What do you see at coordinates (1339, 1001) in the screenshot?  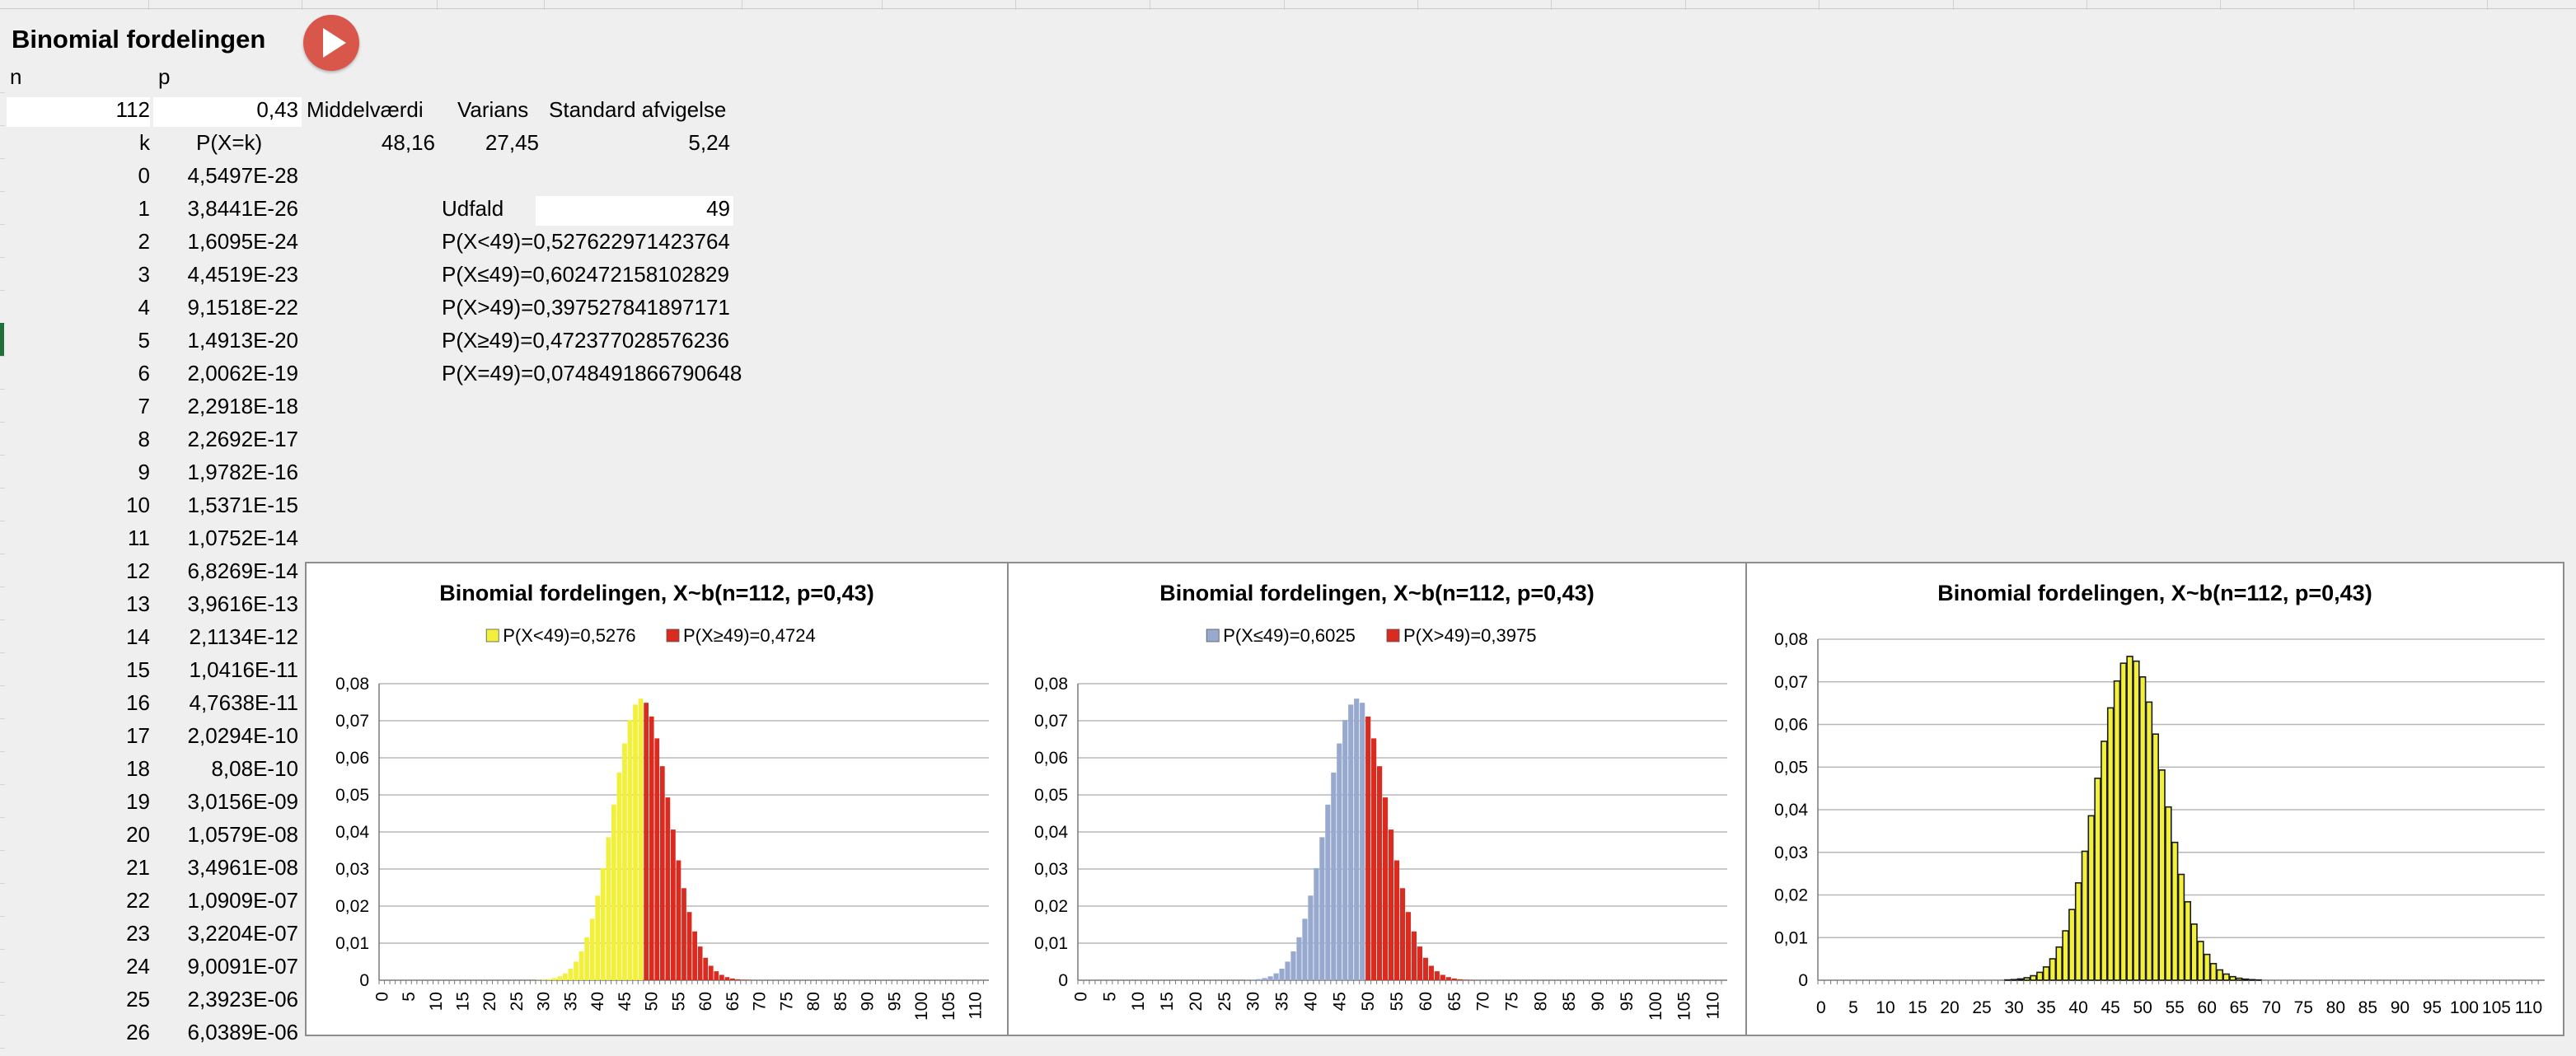 I see `x-tick-label: 45` at bounding box center [1339, 1001].